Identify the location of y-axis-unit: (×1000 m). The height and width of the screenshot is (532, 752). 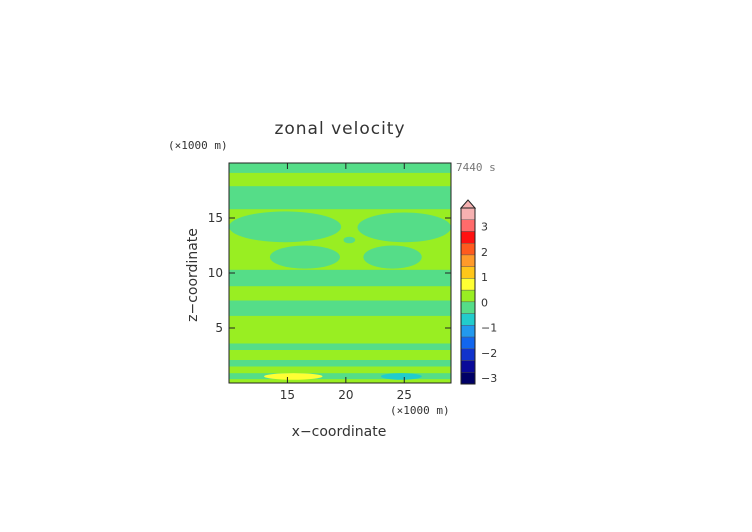
(198, 145).